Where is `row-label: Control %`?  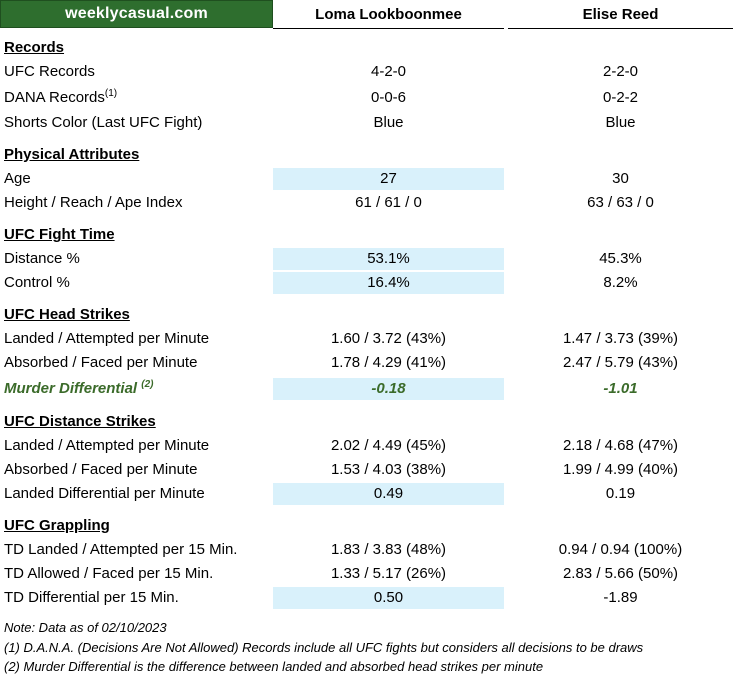 row-label: Control % is located at coordinates (37, 282).